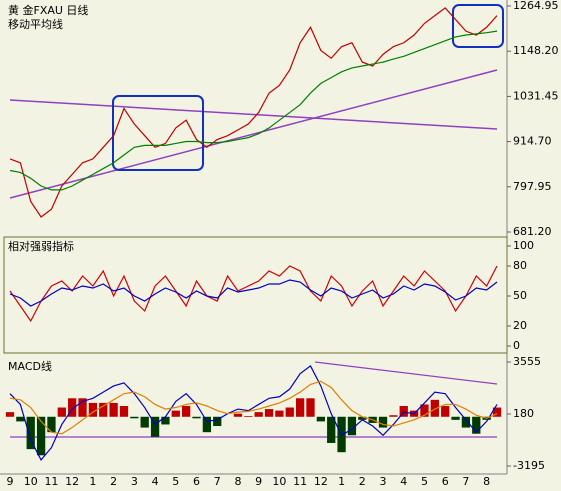 This screenshot has width=561, height=491. Describe the element at coordinates (532, 141) in the screenshot. I see `y-tick-label: 914.70` at that location.